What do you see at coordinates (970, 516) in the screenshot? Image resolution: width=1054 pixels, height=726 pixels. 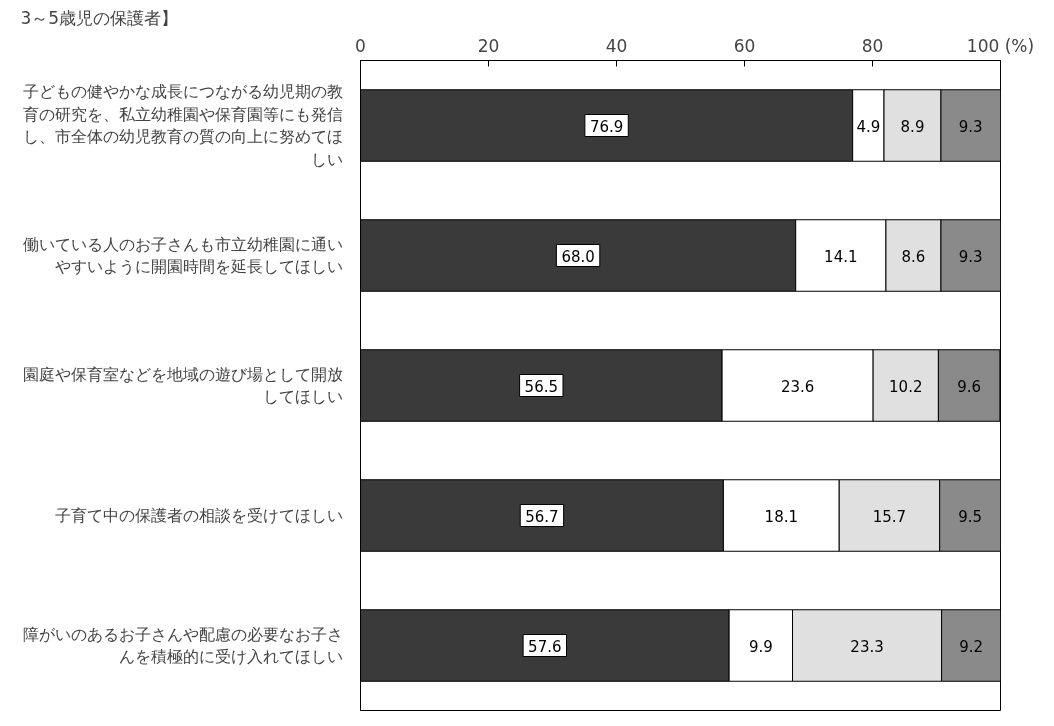 I see `data-label: 9.5` at bounding box center [970, 516].